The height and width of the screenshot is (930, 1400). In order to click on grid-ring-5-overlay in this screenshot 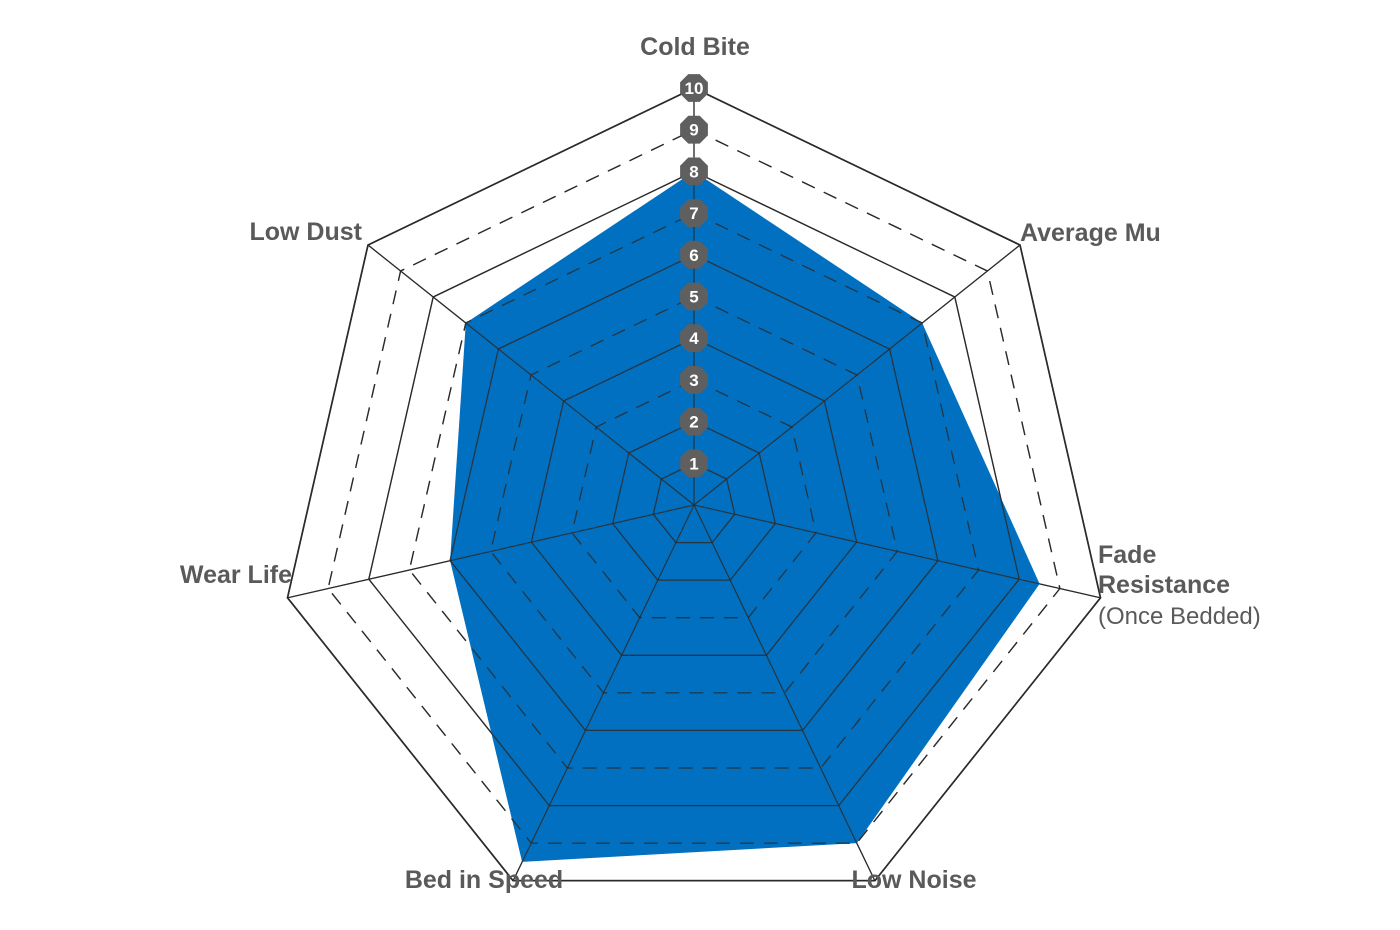, I will do `click(694, 494)`.